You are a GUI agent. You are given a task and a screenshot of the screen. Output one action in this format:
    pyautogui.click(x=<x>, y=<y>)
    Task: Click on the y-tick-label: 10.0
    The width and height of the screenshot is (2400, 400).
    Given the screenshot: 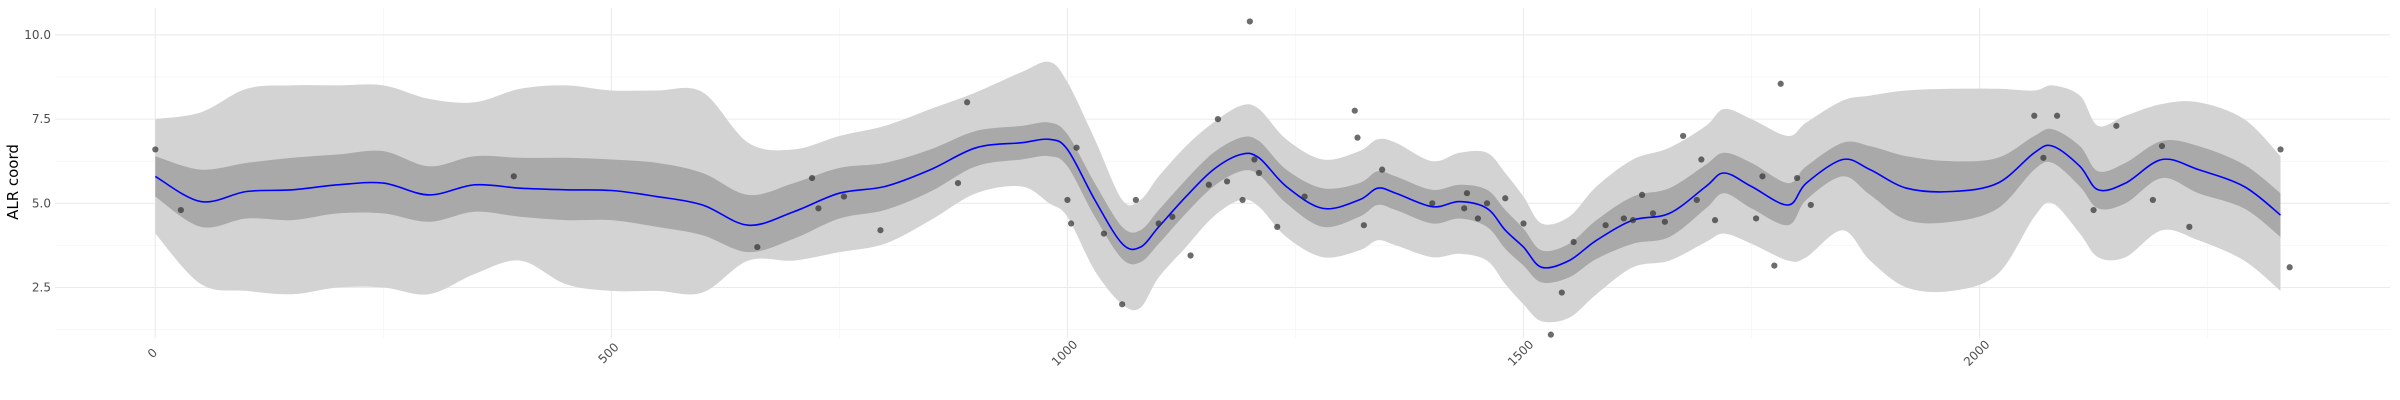 What is the action you would take?
    pyautogui.click(x=37, y=35)
    